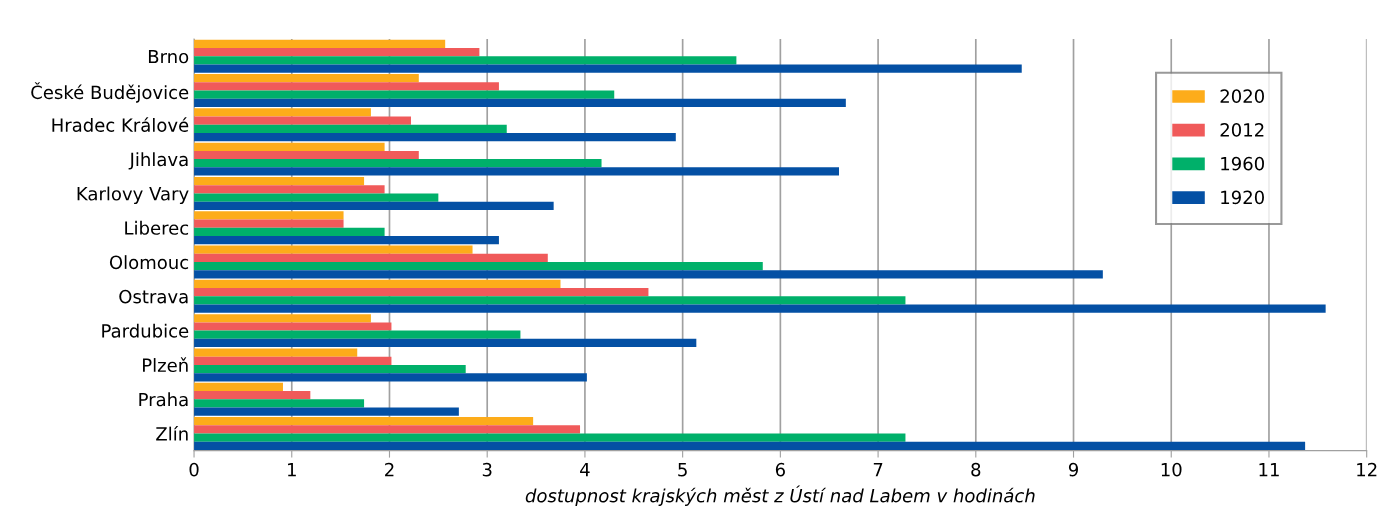 The width and height of the screenshot is (1396, 521). What do you see at coordinates (157, 227) in the screenshot?
I see `y-tick-label: Liberec` at bounding box center [157, 227].